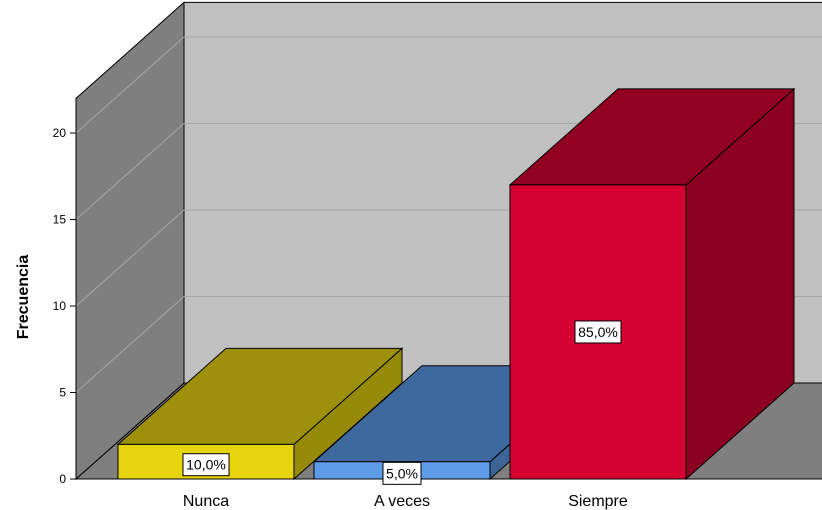 Image resolution: width=822 pixels, height=510 pixels. What do you see at coordinates (260, 414) in the screenshot?
I see `bar-nunca` at bounding box center [260, 414].